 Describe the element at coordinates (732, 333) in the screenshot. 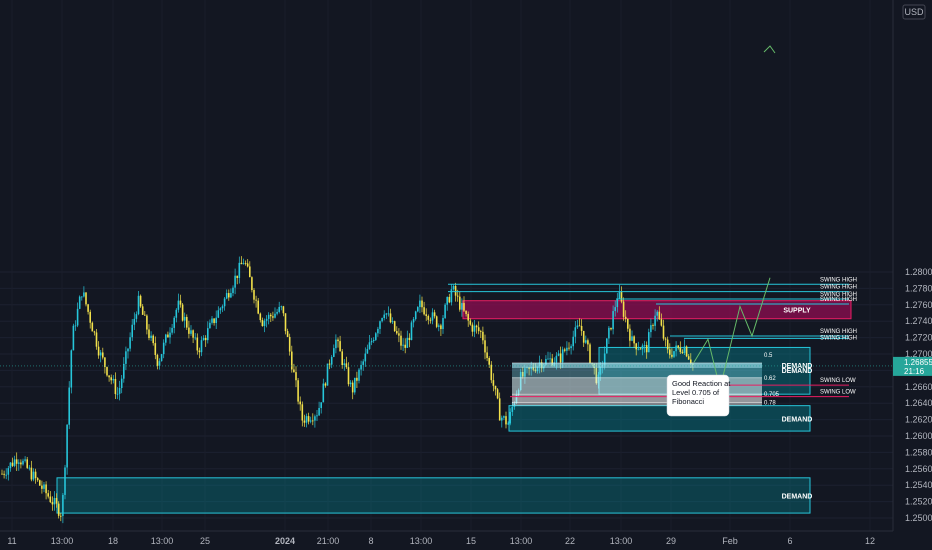

I see `projection-line` at that location.